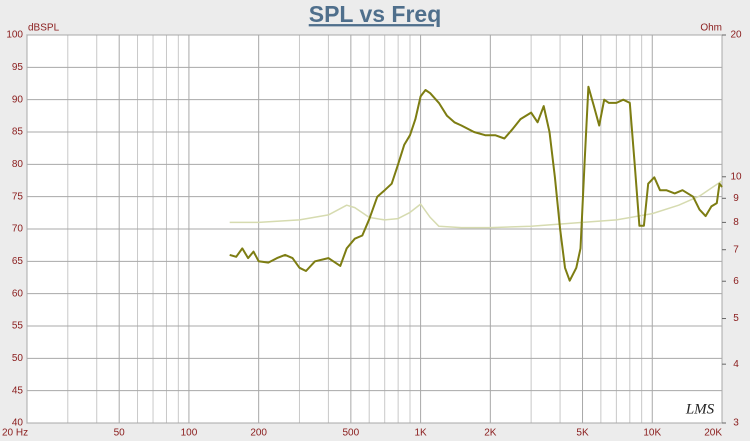  Describe the element at coordinates (18, 99) in the screenshot. I see `y-tick-label: 90` at that location.